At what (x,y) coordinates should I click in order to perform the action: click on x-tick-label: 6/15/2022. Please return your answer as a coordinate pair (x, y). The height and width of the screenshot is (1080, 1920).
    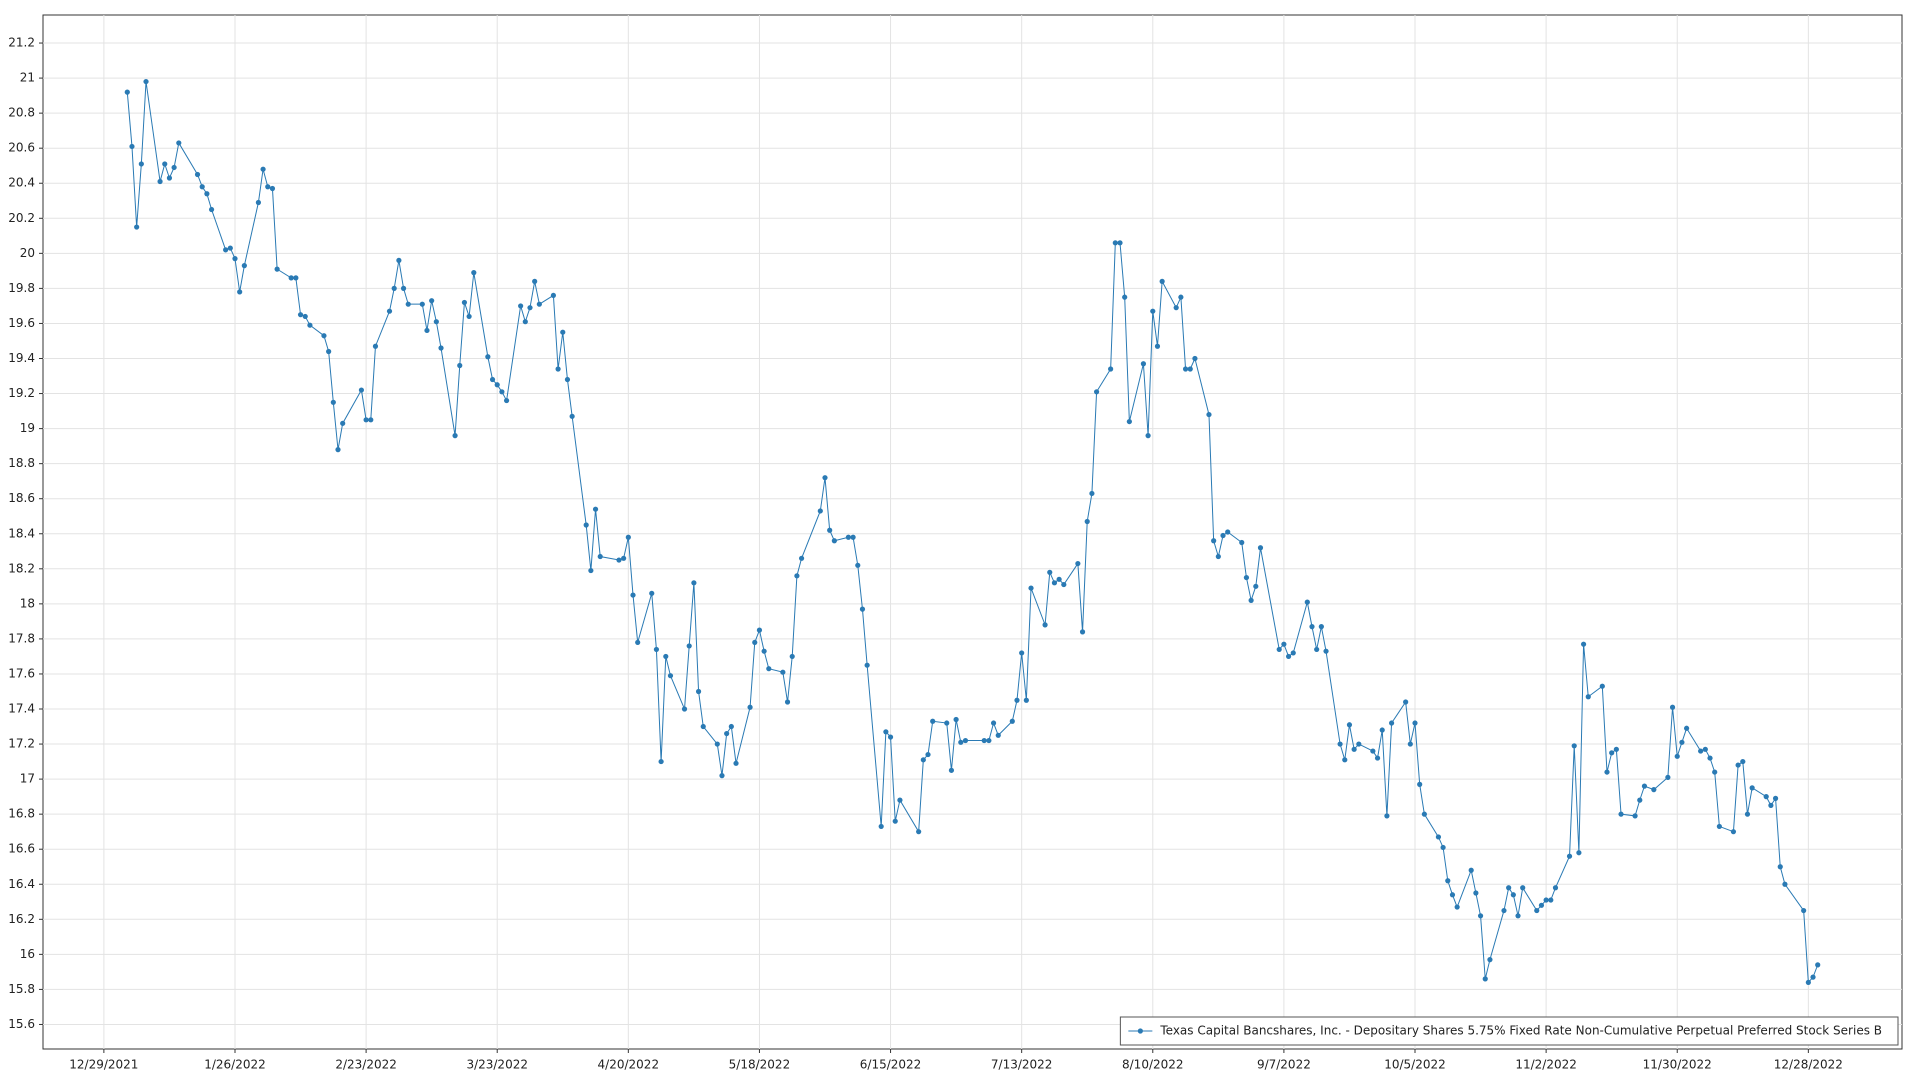
    Looking at the image, I should click on (891, 1065).